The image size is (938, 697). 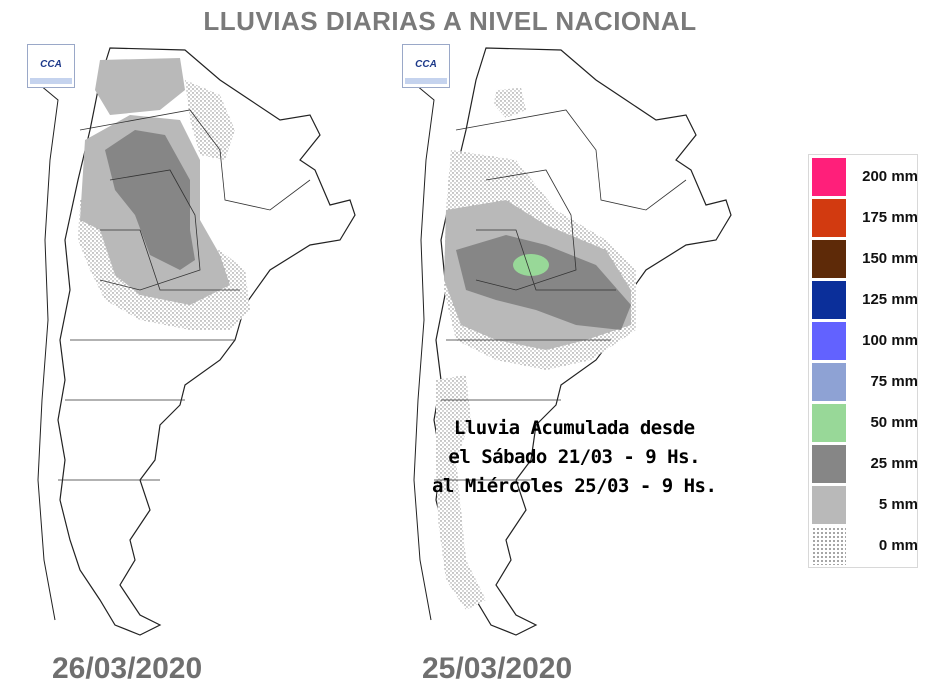 What do you see at coordinates (450, 21) in the screenshot?
I see `page-title: LLUVIAS DIARIAS A NIVEL NACIONAL` at bounding box center [450, 21].